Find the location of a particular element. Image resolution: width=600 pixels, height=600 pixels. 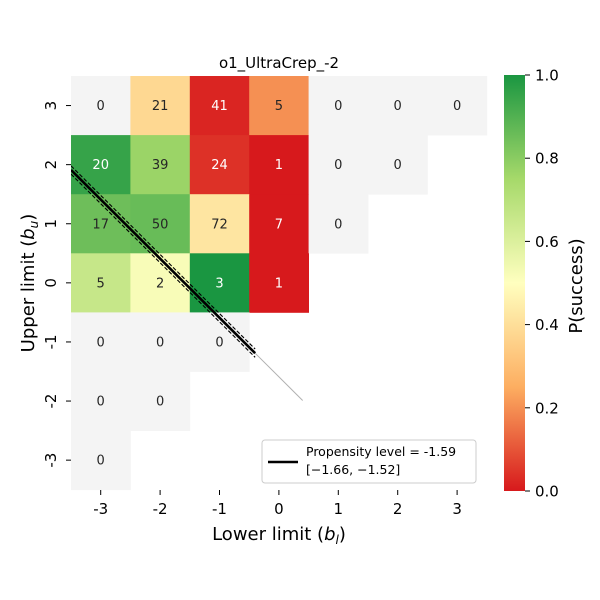

colorbar-ticks: 0.0 0.2 0.4 0.6 0.8 1.0 is located at coordinates (542, 284).